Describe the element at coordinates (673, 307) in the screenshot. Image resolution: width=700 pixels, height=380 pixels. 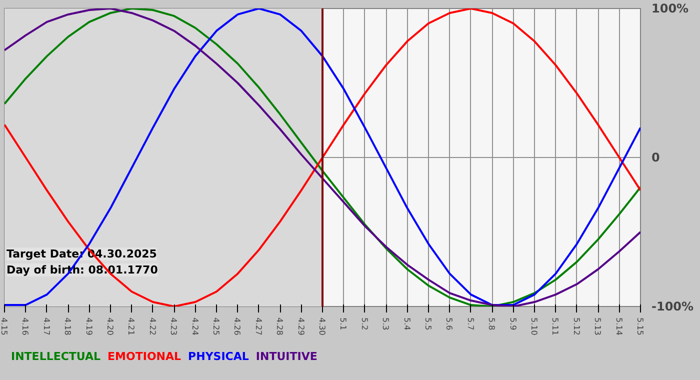
I see `y-tick-label: -100%` at that location.